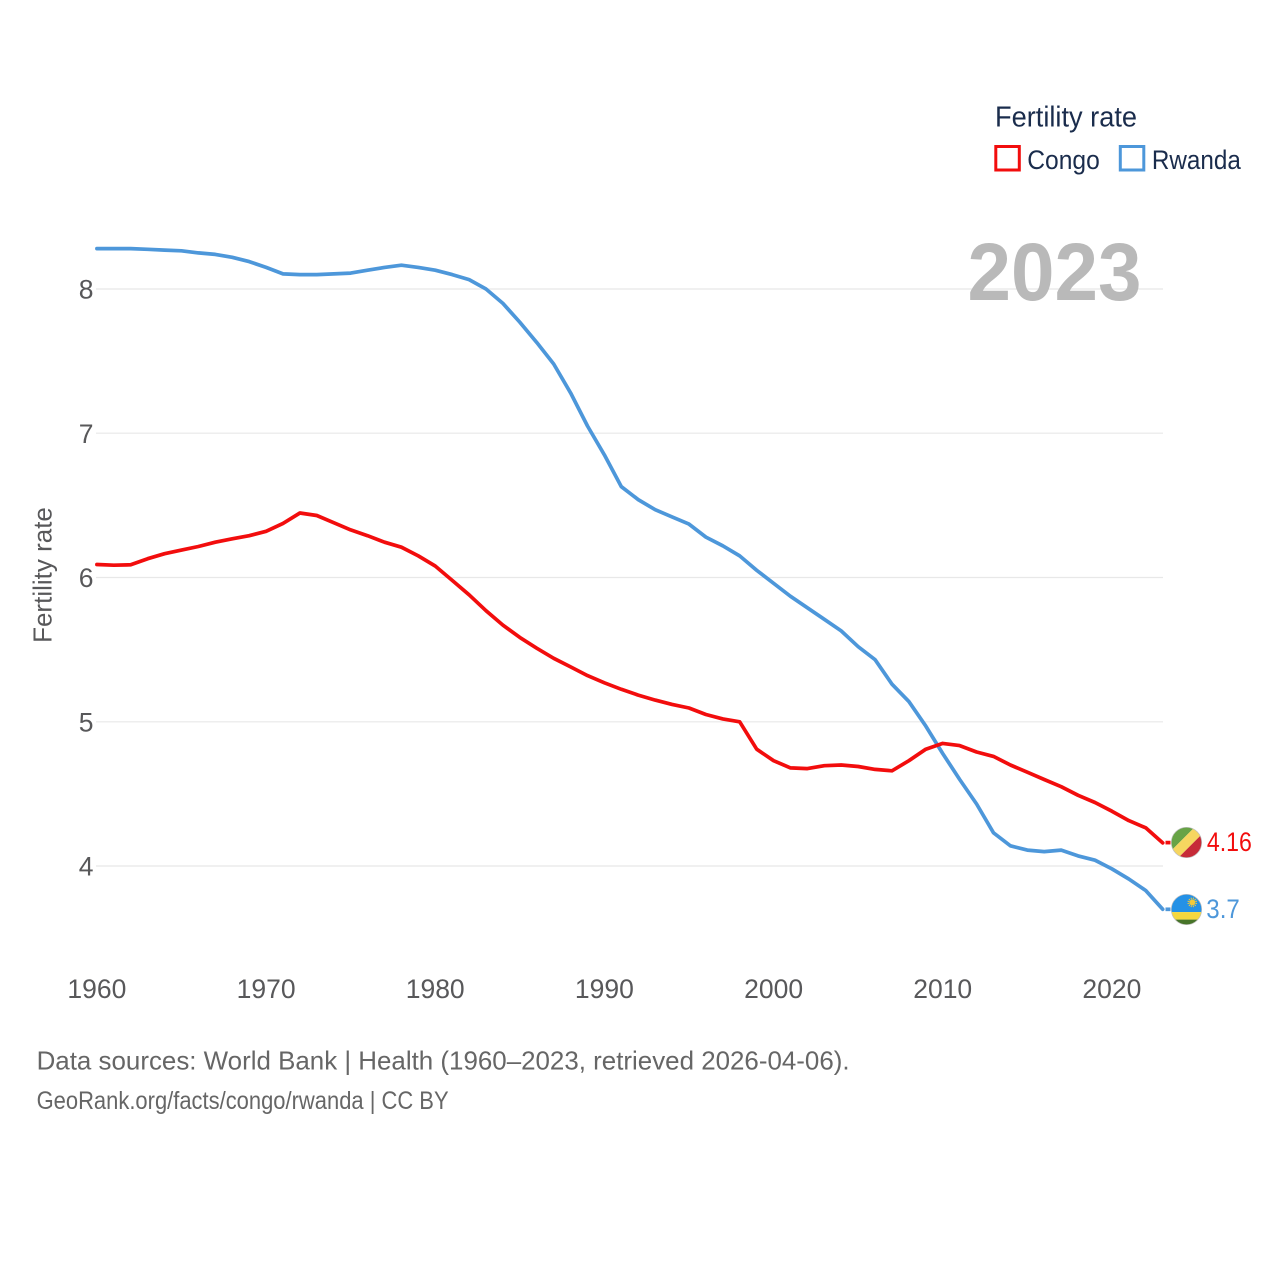 Image resolution: width=1280 pixels, height=1285 pixels. Describe the element at coordinates (86, 290) in the screenshot. I see `svg-text: 8` at that location.